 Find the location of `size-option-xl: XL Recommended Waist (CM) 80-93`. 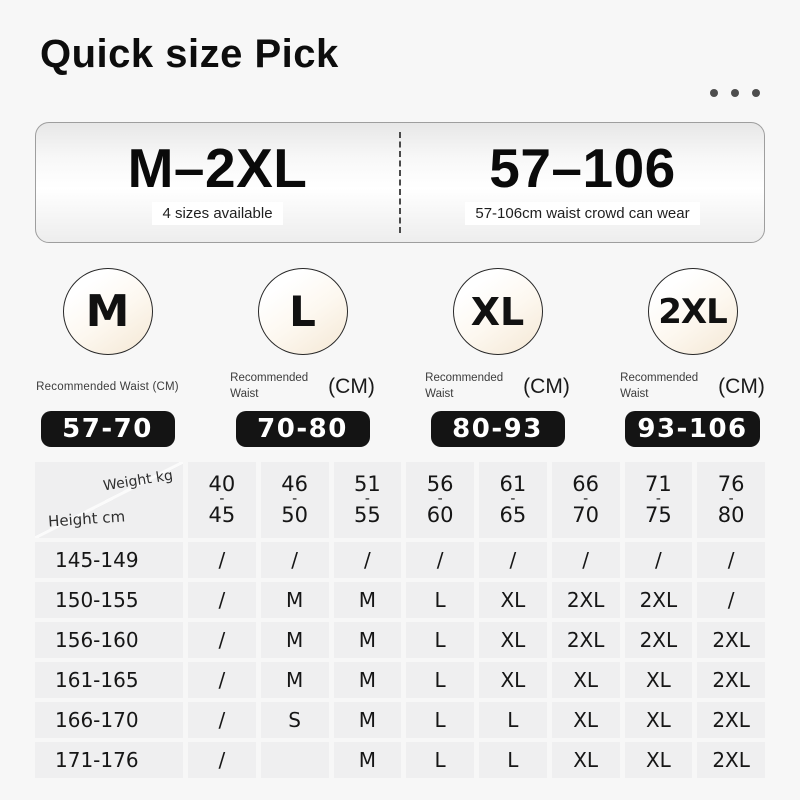

size-option-xl: XL Recommended Waist (CM) 80-93 is located at coordinates (497, 354).